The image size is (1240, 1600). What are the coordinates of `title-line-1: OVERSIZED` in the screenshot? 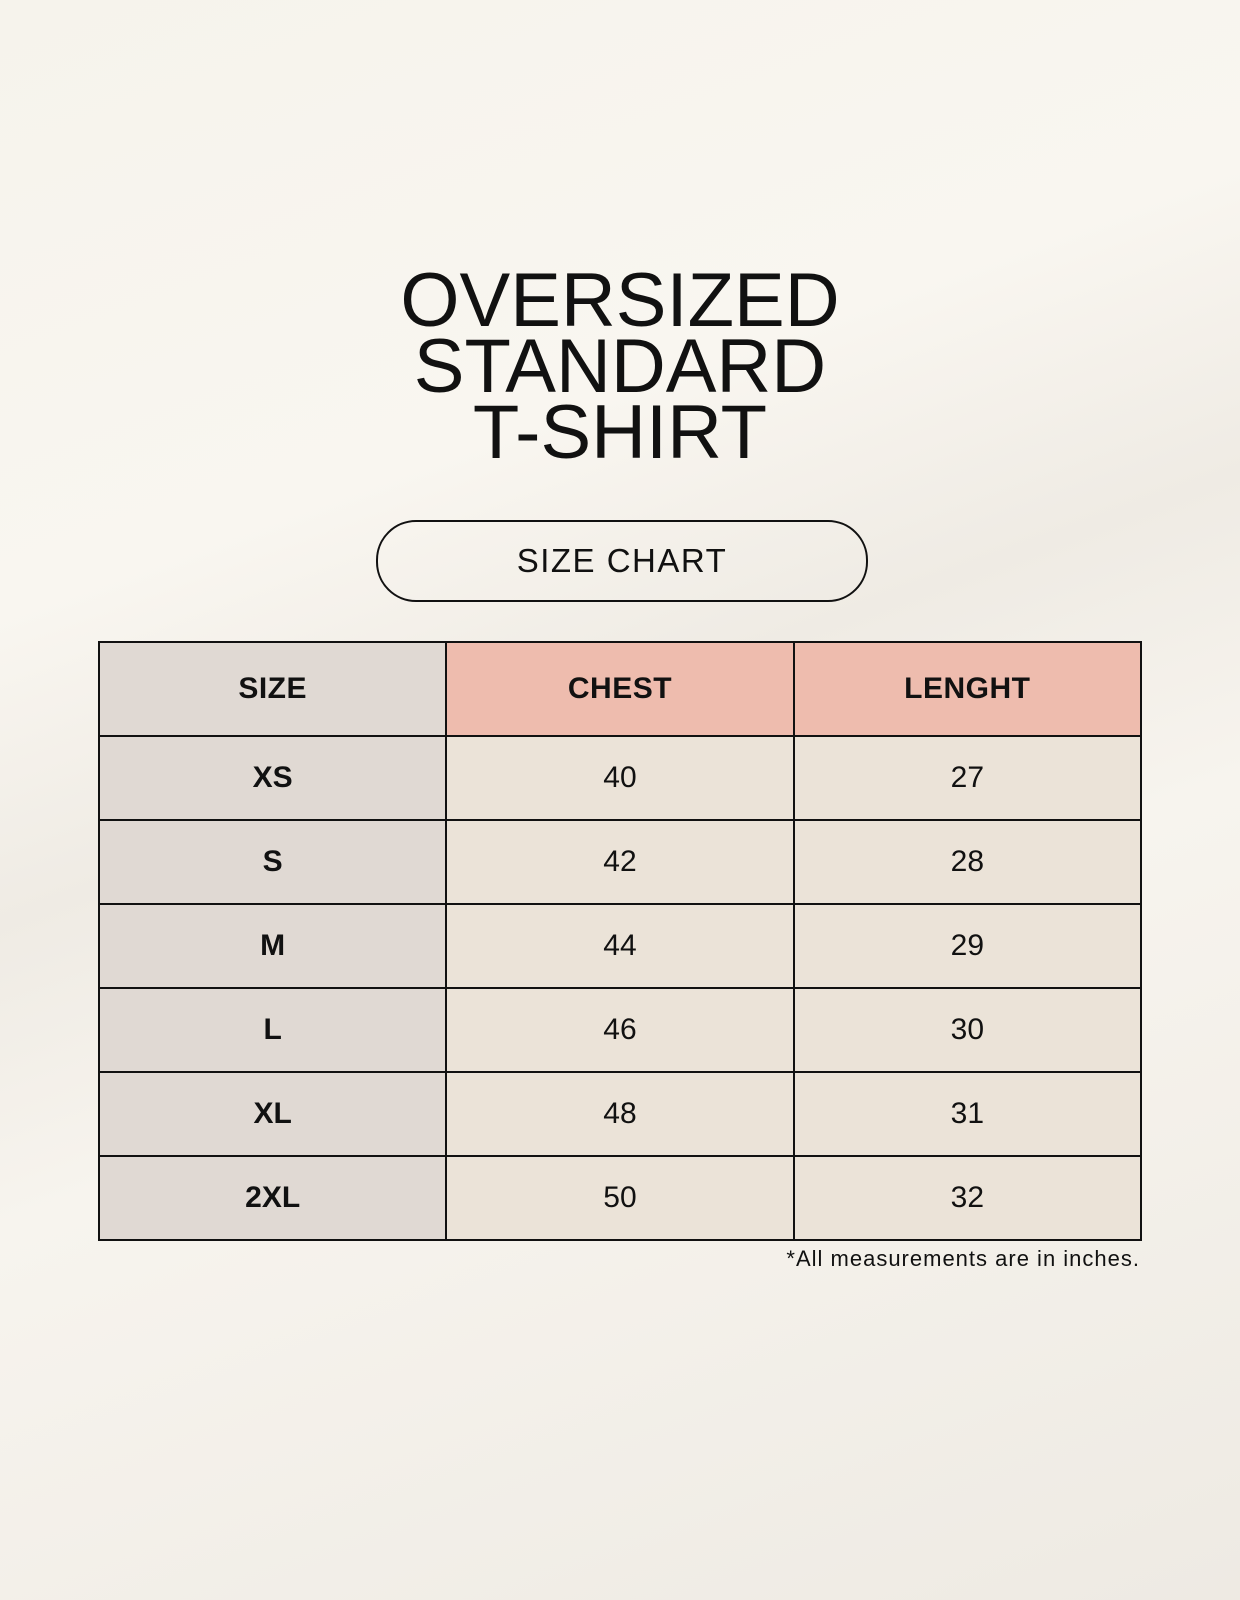 It's located at (620, 300).